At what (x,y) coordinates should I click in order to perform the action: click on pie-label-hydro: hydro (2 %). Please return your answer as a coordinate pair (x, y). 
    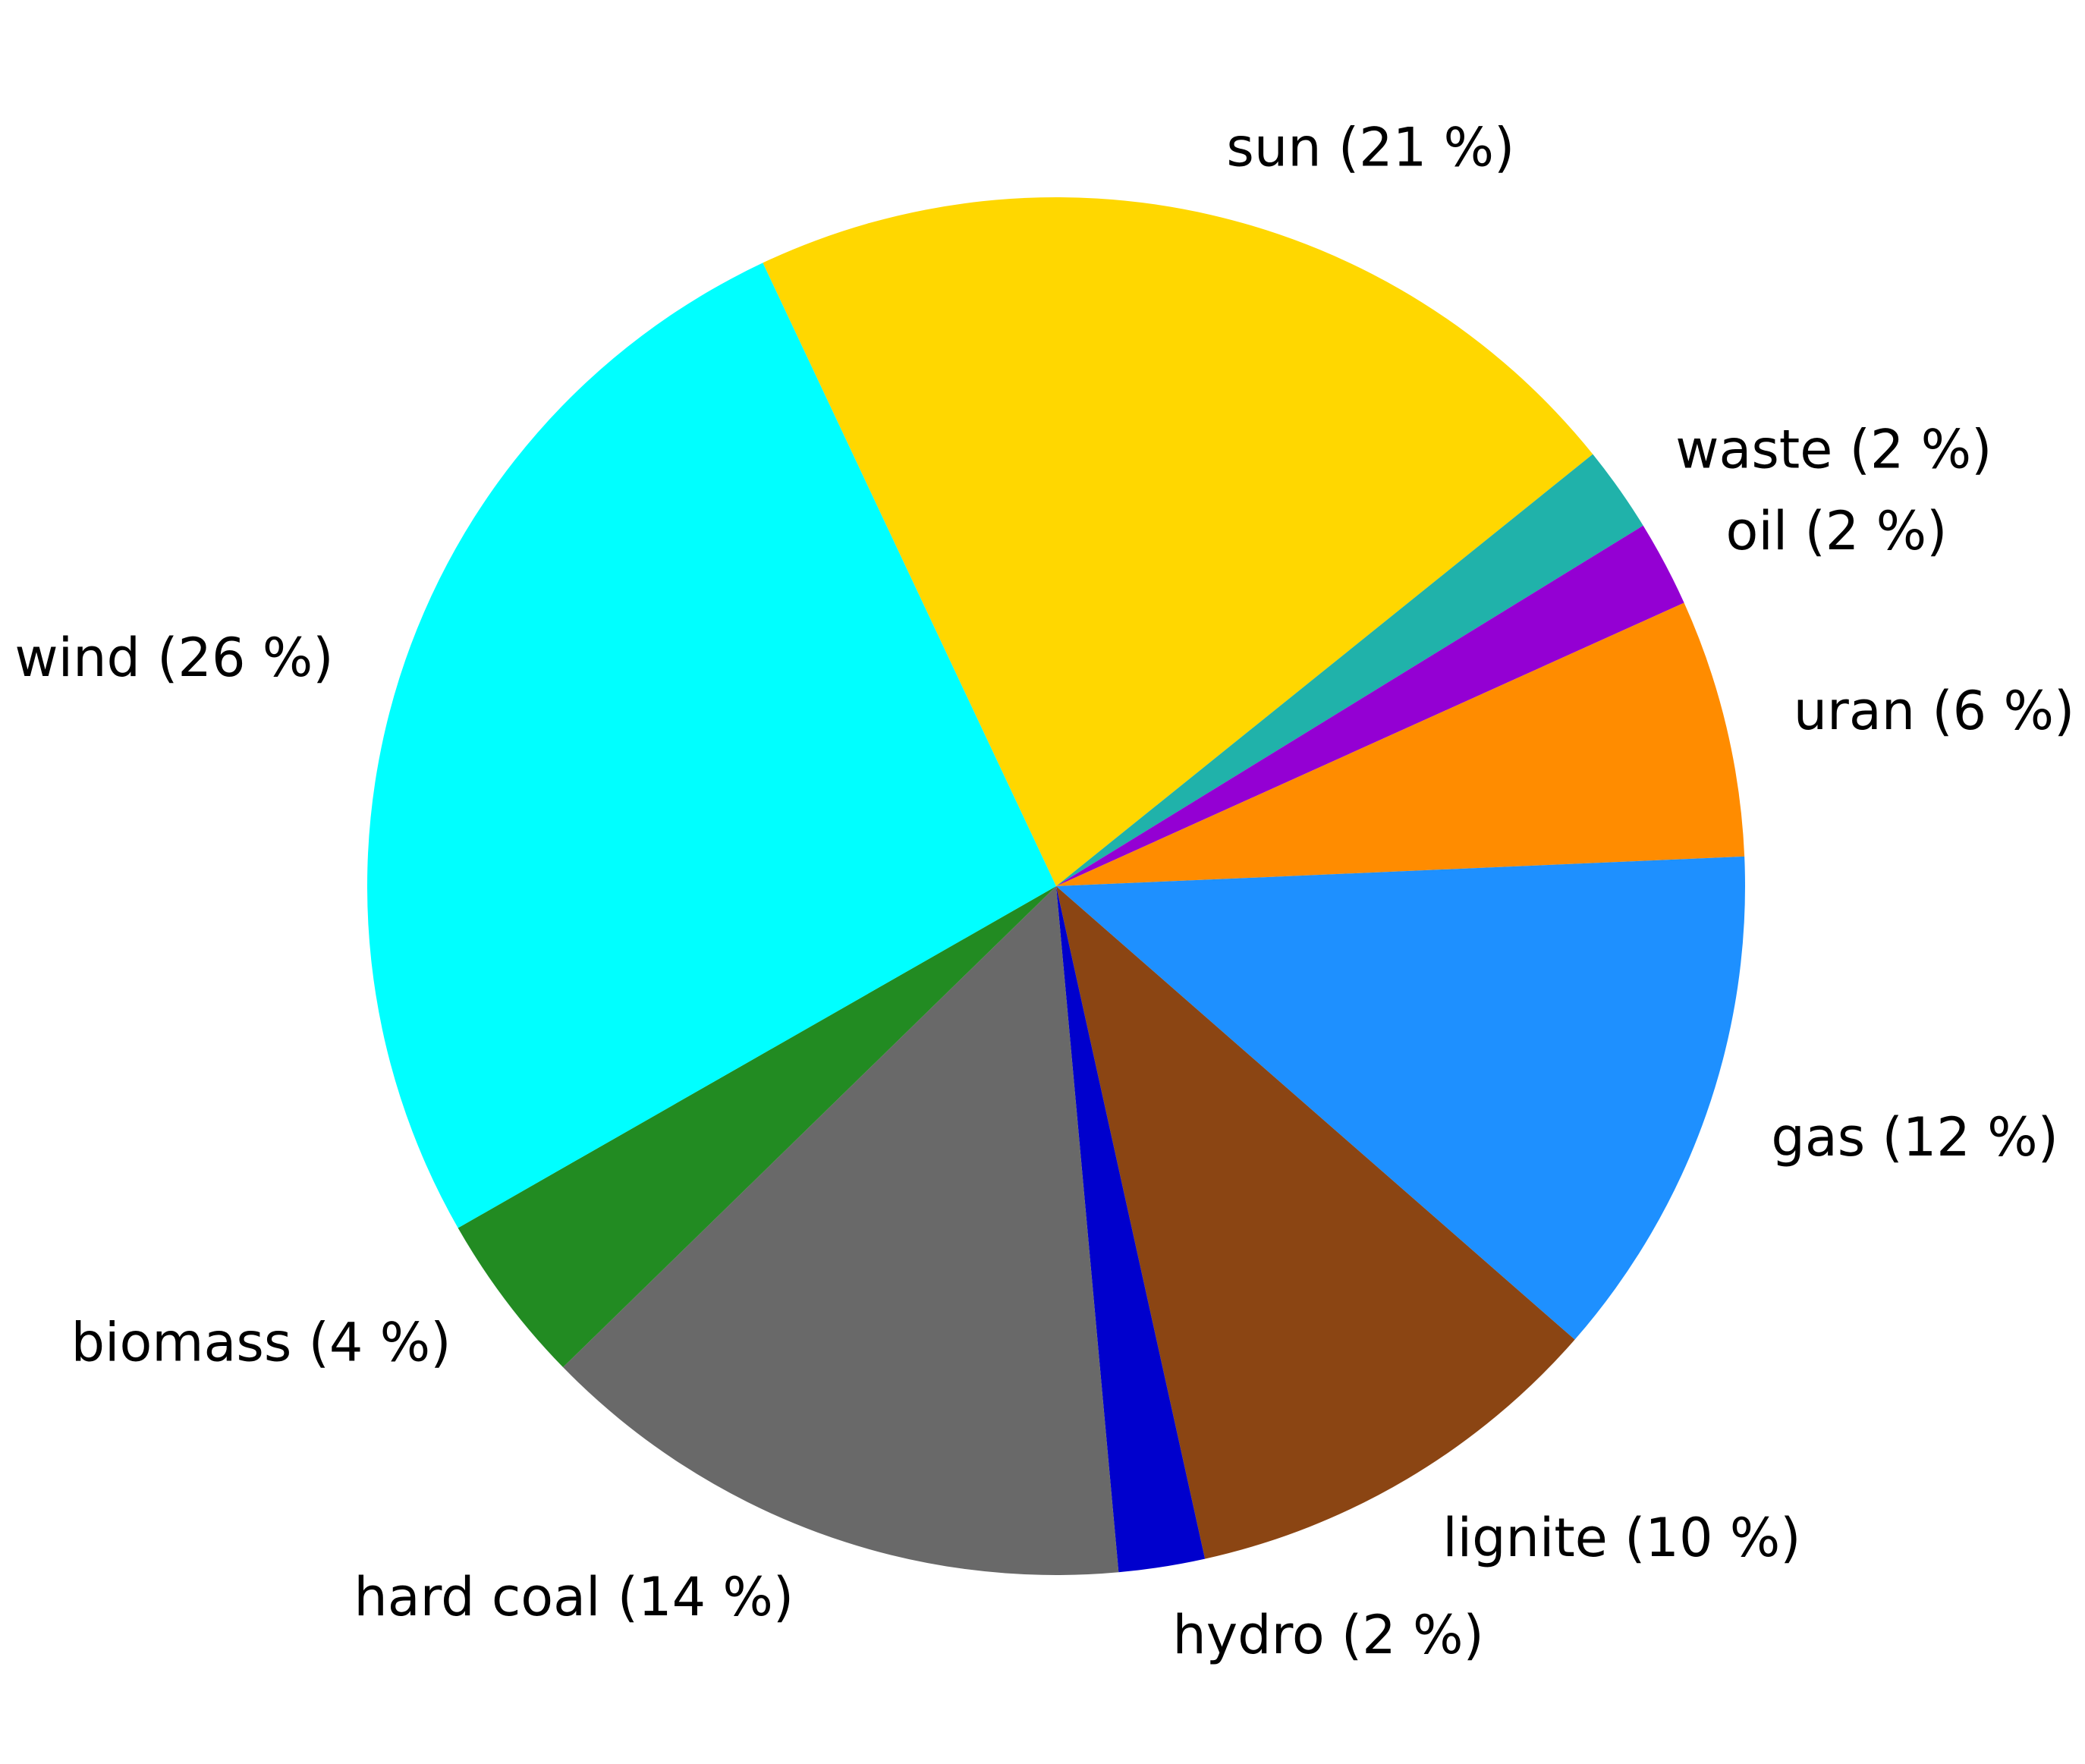
    Looking at the image, I should click on (1327, 1635).